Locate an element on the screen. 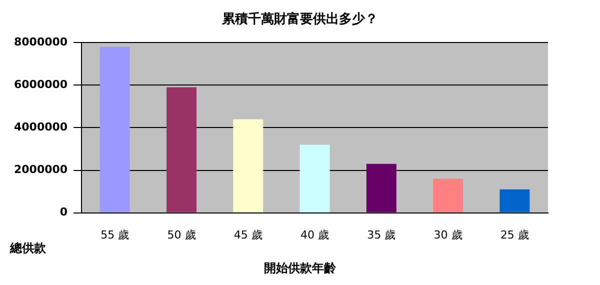  x-tick-label: 40 歲 is located at coordinates (315, 235).